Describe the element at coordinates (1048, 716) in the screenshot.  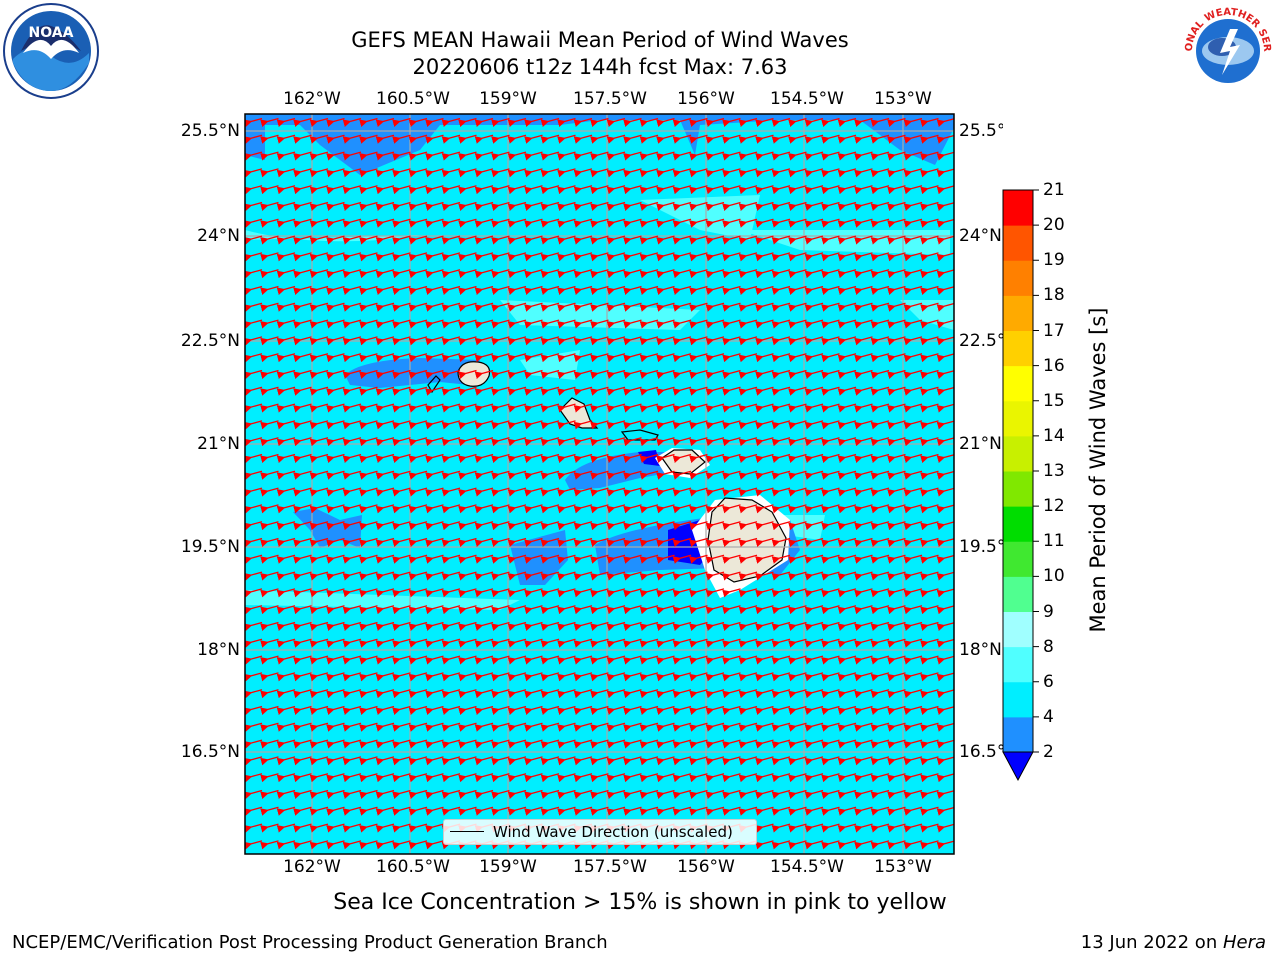
I see `colorbar-tick-label: 4` at that location.